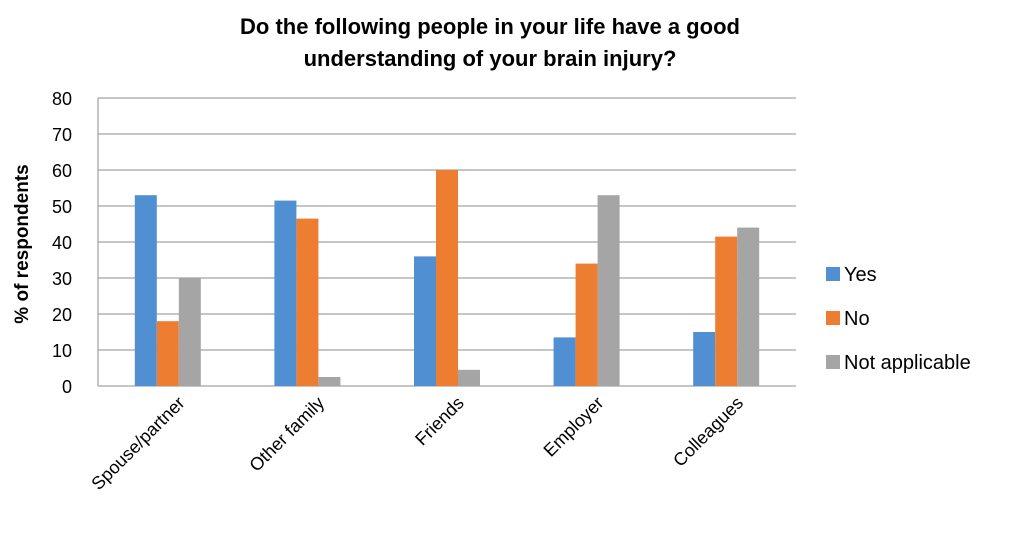 Image resolution: width=1027 pixels, height=546 pixels. Describe the element at coordinates (708, 432) in the screenshot. I see `x-tick-label: Colleagues` at that location.